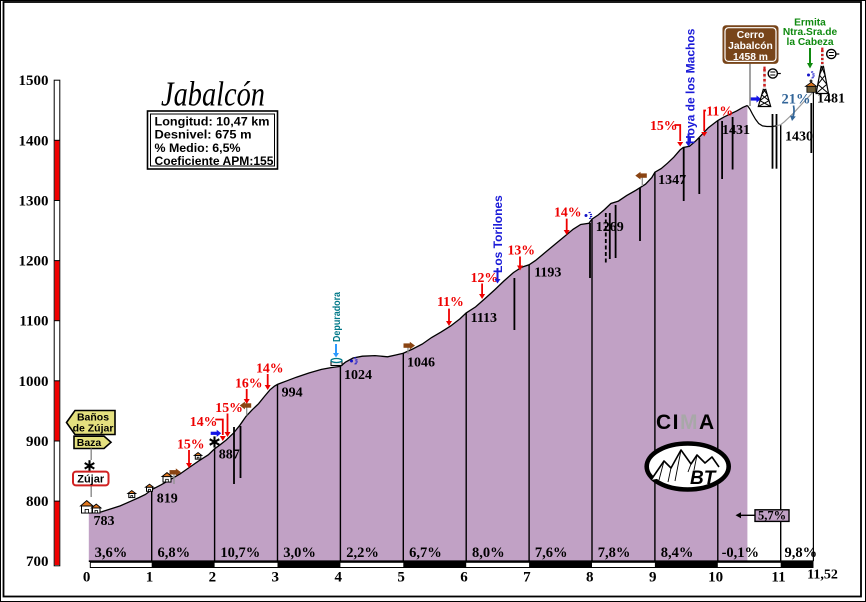 The image size is (866, 602). Describe the element at coordinates (37, 502) in the screenshot. I see `svg-text: 800` at that location.